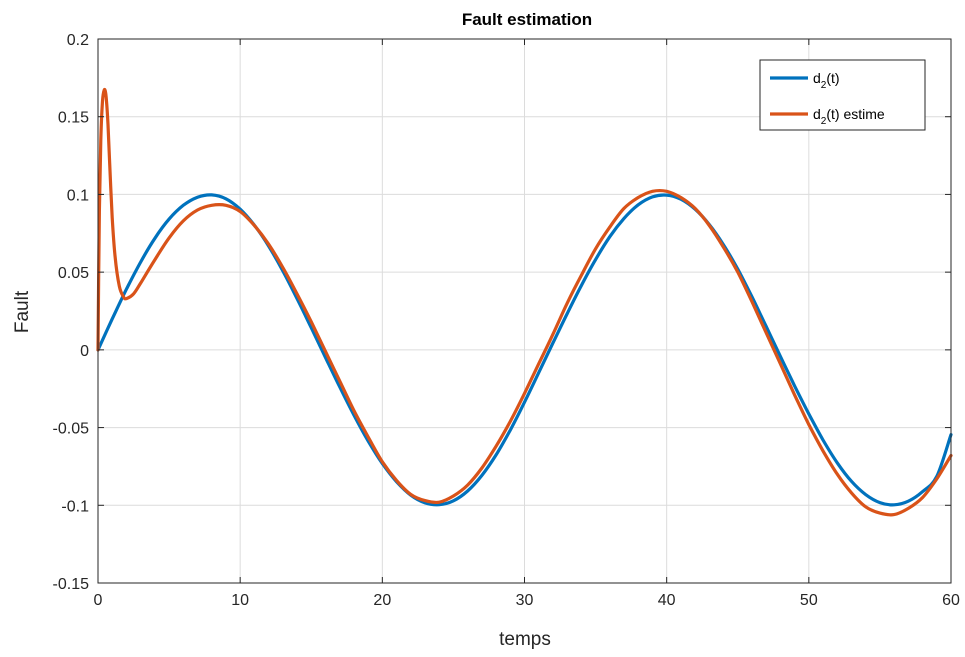  What do you see at coordinates (71, 584) in the screenshot?
I see `y-tick-label: -0.15` at bounding box center [71, 584].